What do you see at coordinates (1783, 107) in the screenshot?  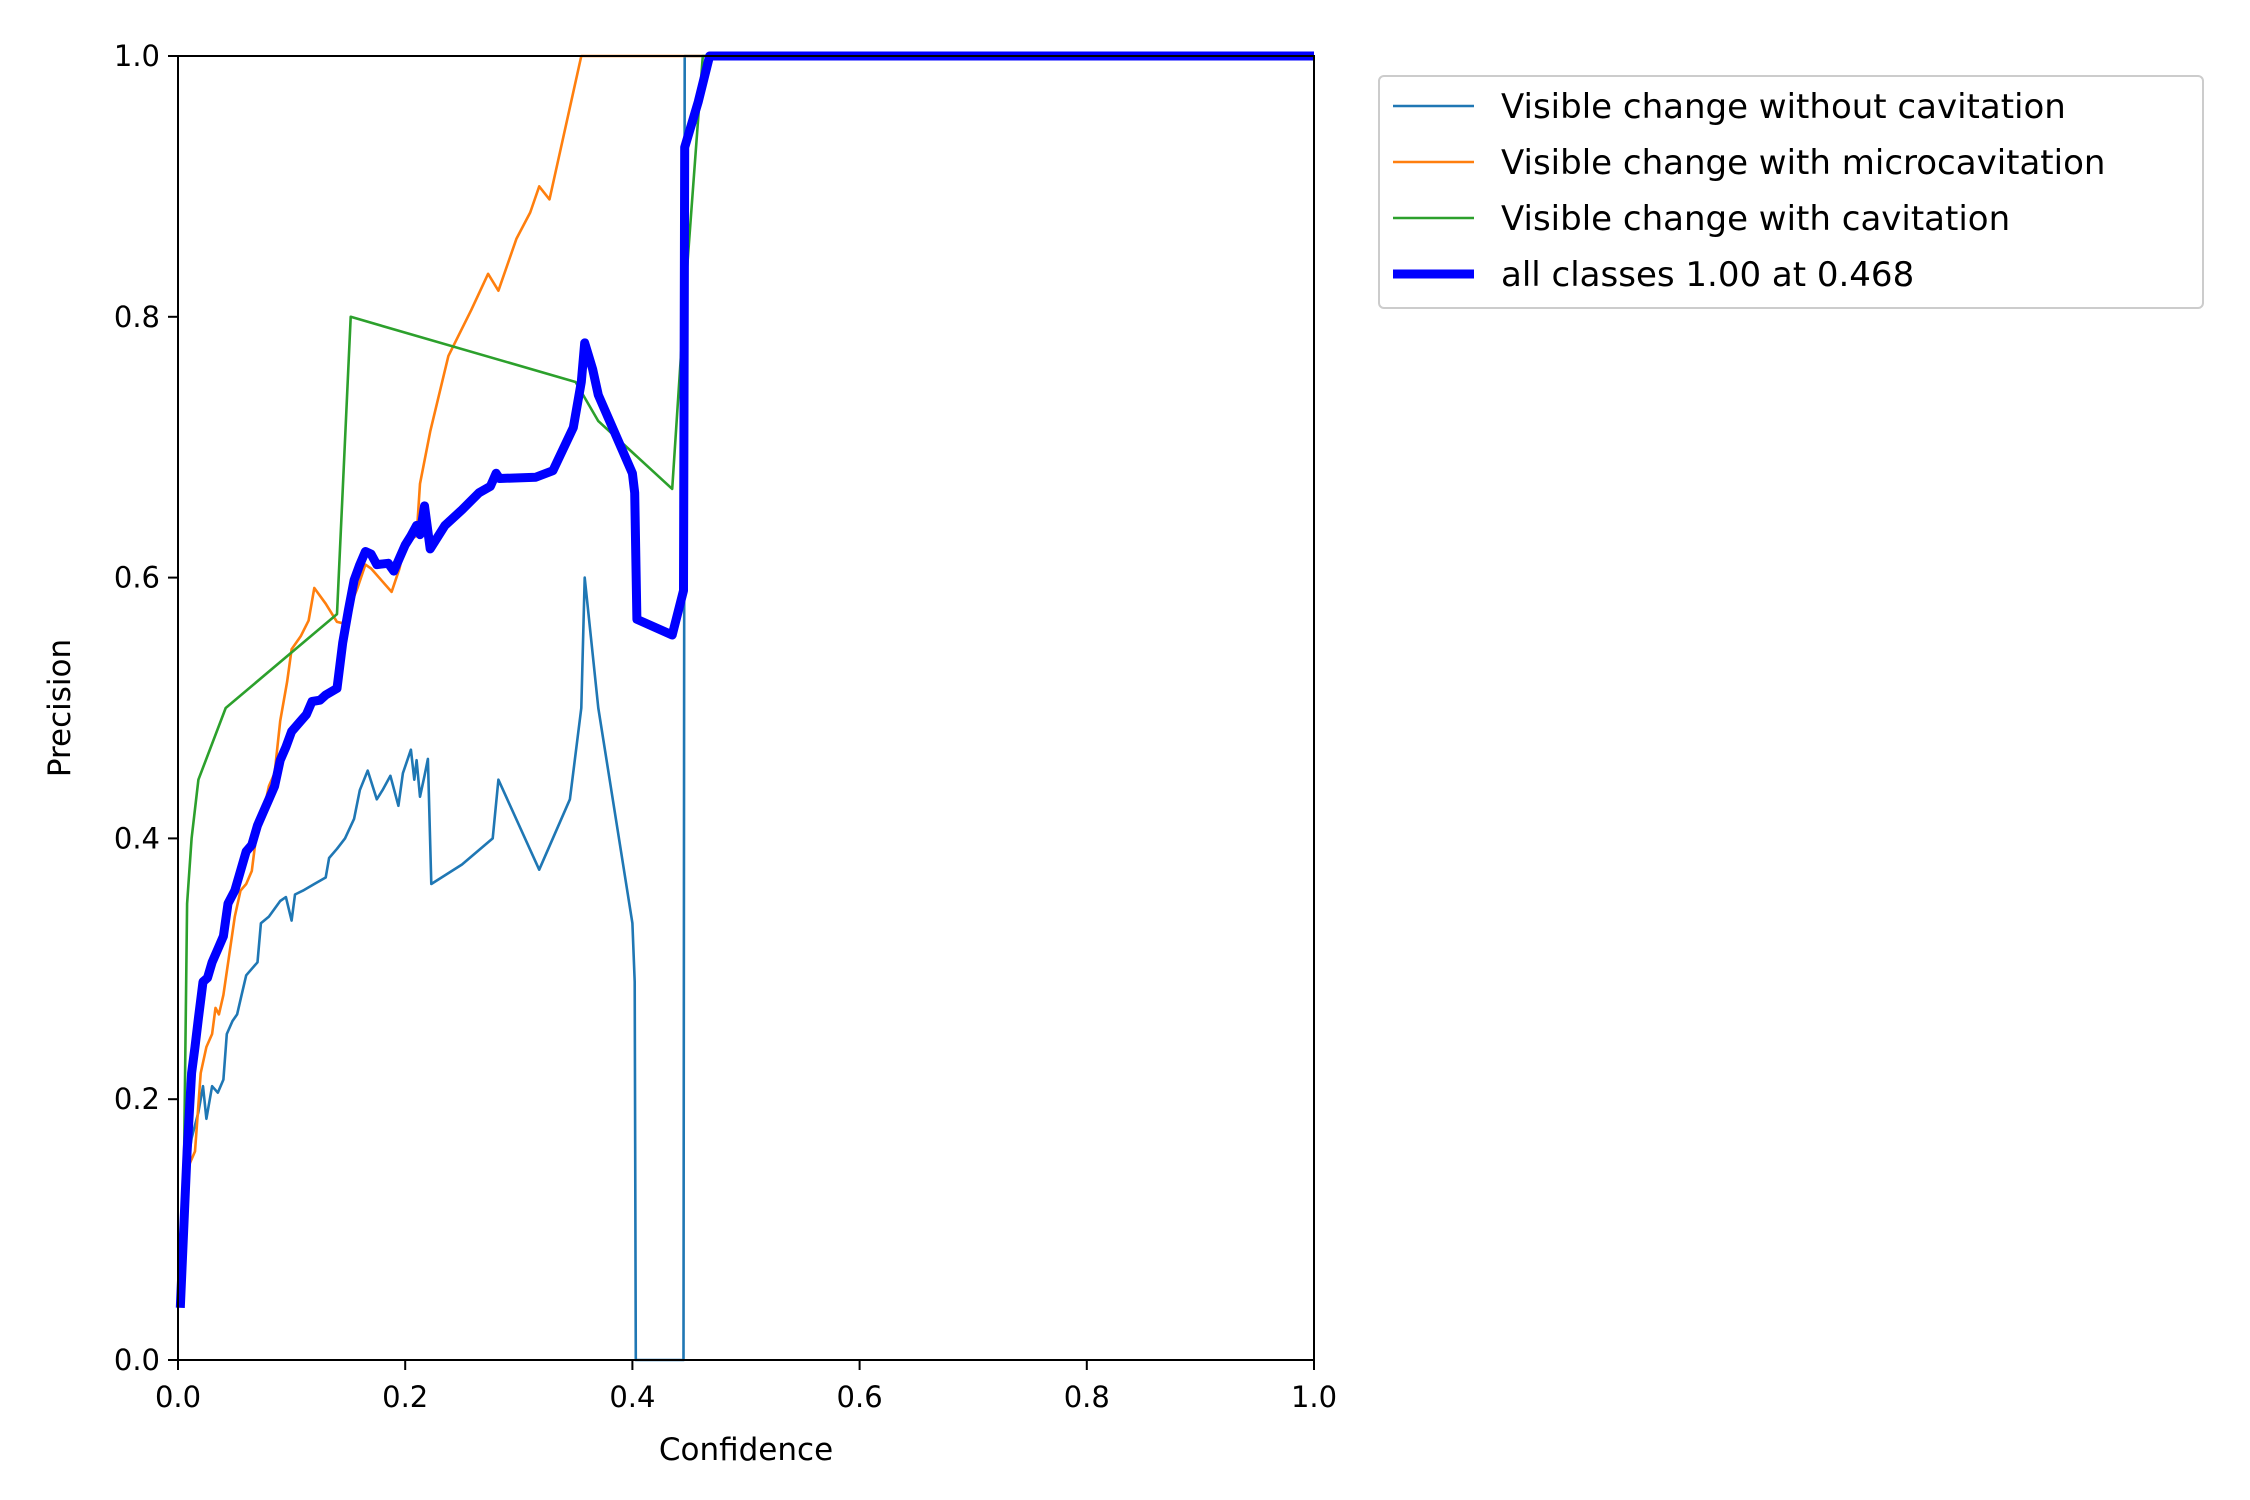 I see `legend-entry-1: Visible change without cavitation` at bounding box center [1783, 107].